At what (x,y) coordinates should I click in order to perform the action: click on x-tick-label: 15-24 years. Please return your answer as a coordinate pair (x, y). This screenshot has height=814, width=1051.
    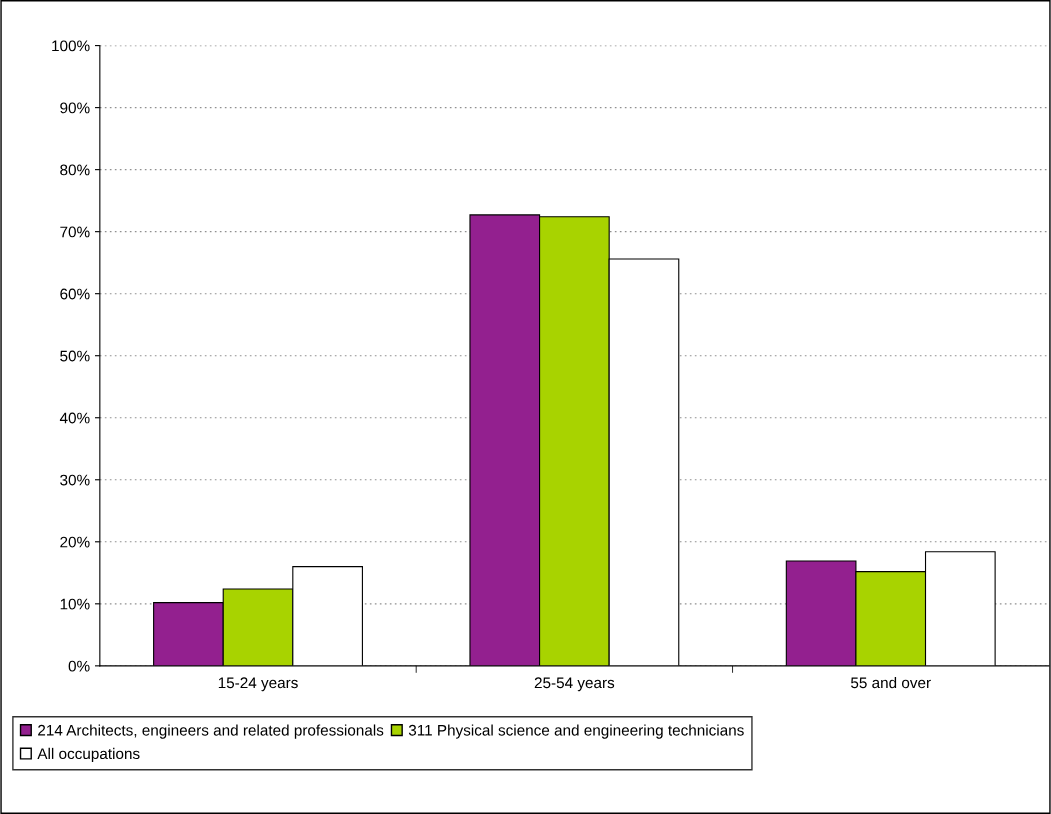
    Looking at the image, I should click on (258, 684).